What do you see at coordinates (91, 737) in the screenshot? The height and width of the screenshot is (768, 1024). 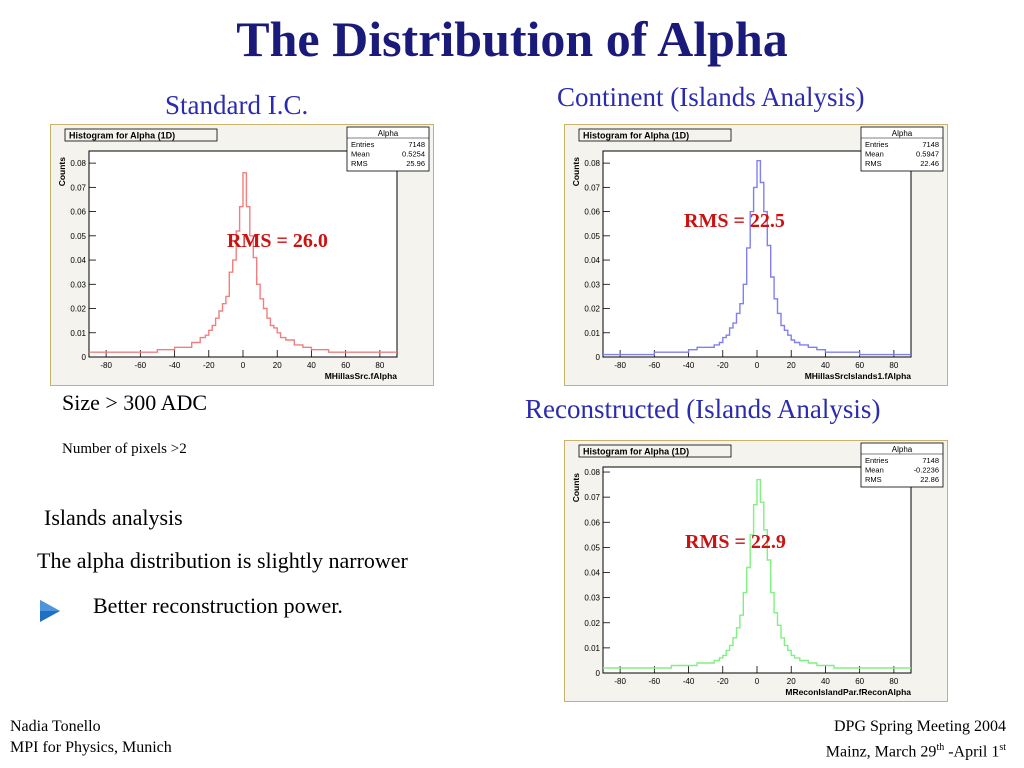 I see `footer-author: Nadia Tonello MPI for Physics, Munich` at bounding box center [91, 737].